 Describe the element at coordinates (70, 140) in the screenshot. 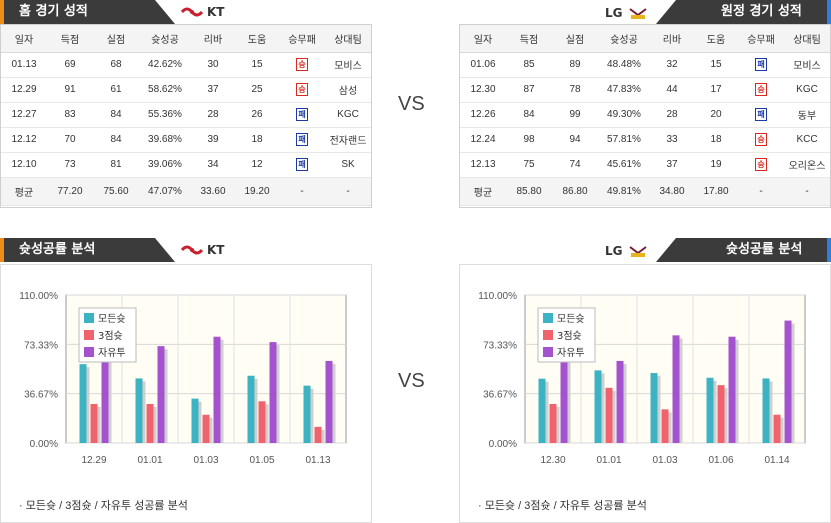

I see `pts-cell: 70` at that location.